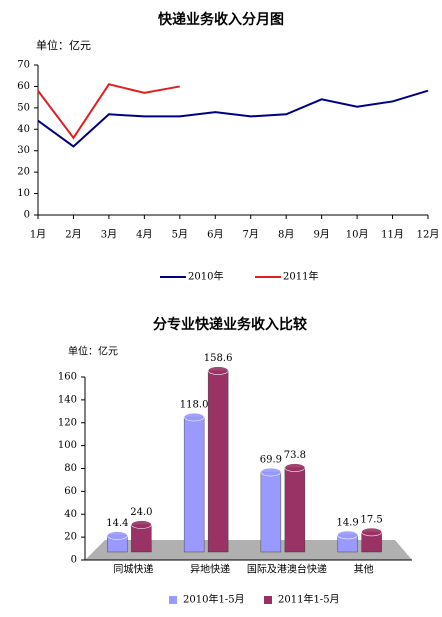 This screenshot has height=617, width=442. I want to click on legend-label: 2011年, so click(300, 276).